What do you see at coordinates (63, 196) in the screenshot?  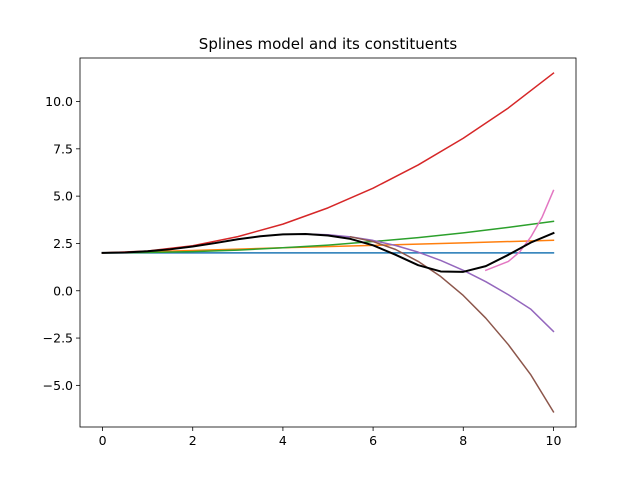 I see `y-tick-label: 5.0` at bounding box center [63, 196].